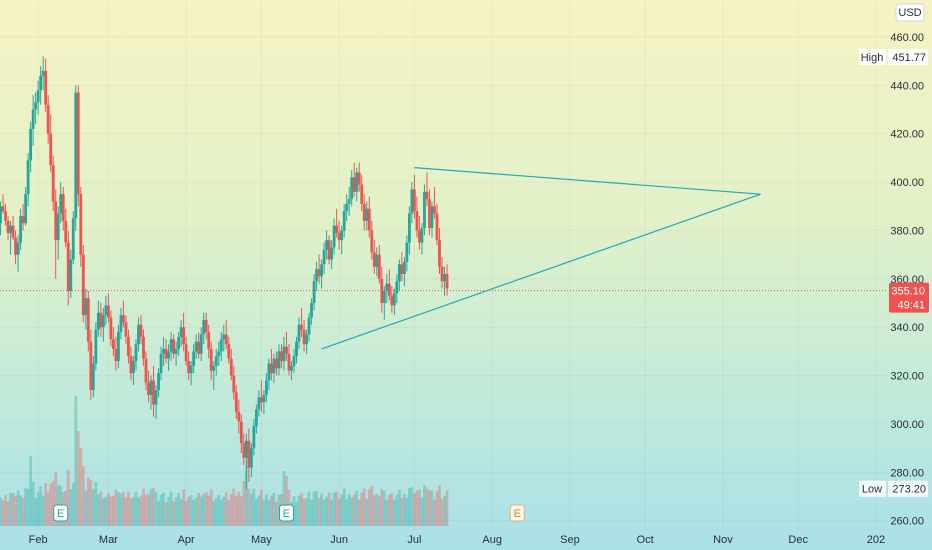 Image resolution: width=932 pixels, height=550 pixels. Describe the element at coordinates (907, 522) in the screenshot. I see `y-tick-label: 260.00` at that location.